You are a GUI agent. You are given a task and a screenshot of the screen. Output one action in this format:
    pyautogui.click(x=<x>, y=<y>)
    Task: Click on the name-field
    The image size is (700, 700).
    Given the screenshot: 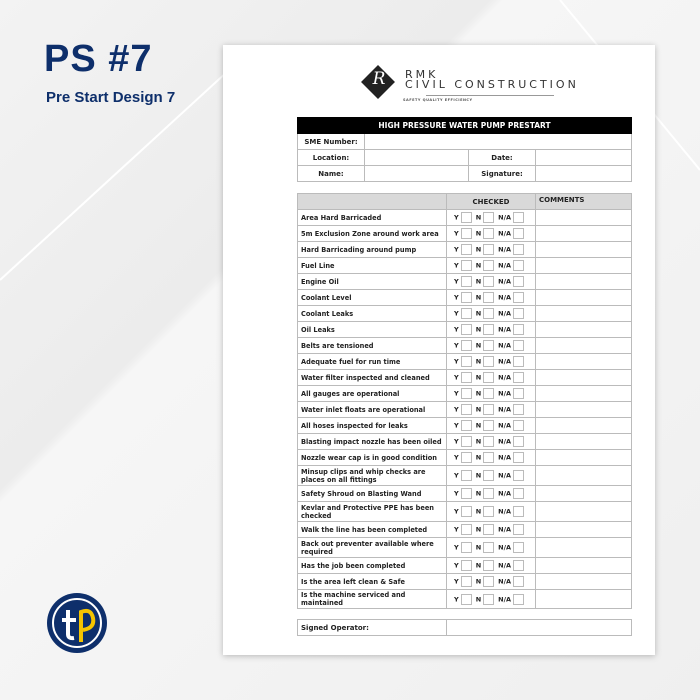 What is the action you would take?
    pyautogui.click(x=416, y=173)
    